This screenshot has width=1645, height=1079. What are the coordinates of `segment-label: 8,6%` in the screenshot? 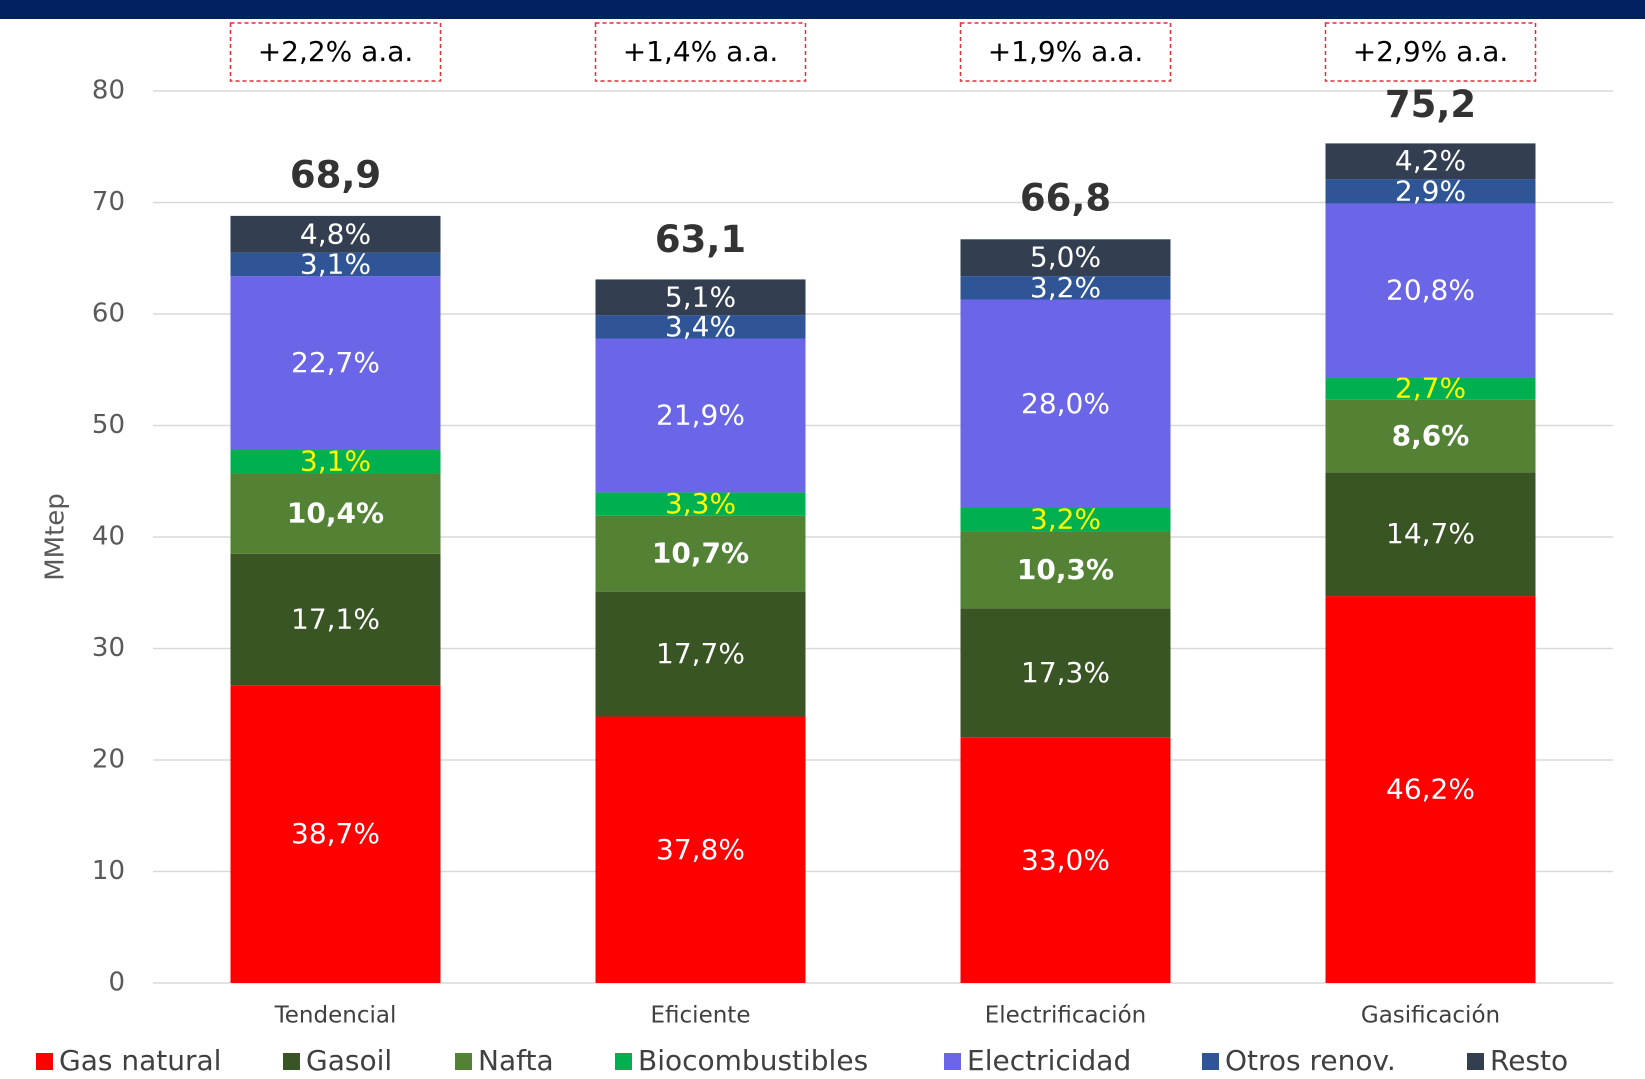 It's located at (1431, 435).